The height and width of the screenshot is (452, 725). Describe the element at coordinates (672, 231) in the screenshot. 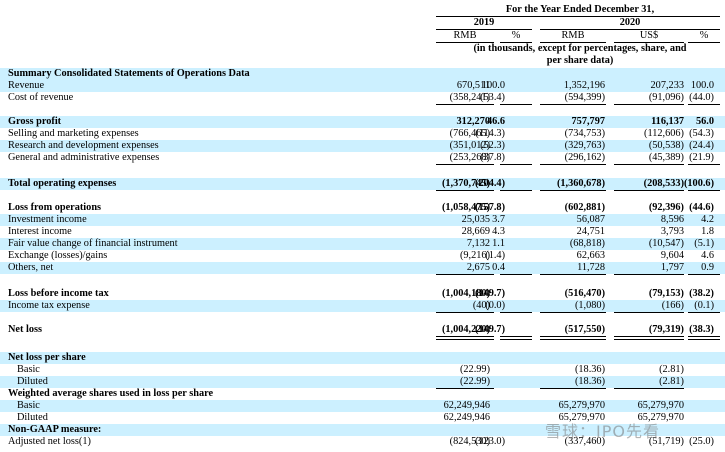

I see `row-value: 3,793` at that location.